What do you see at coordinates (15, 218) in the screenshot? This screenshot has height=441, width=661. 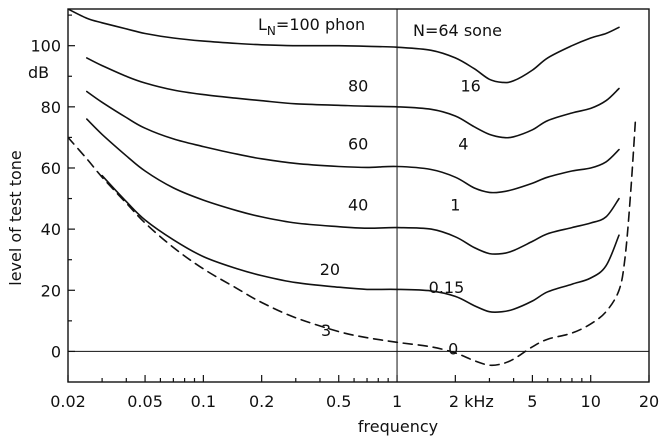 I see `y-axis-title: level of test tone` at bounding box center [15, 218].